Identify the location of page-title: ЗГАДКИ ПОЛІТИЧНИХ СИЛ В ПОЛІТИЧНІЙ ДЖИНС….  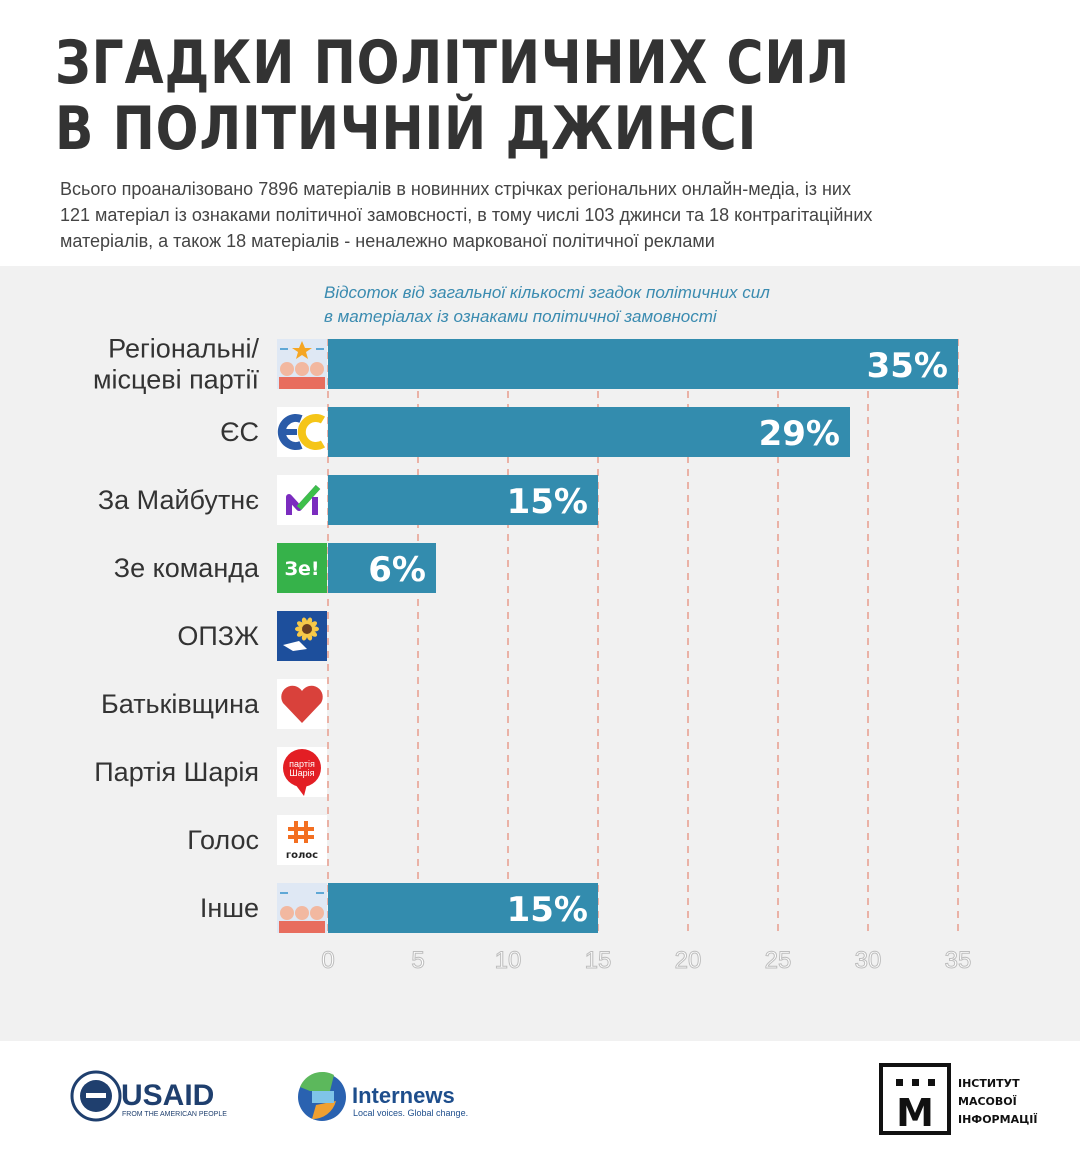
(452, 96).